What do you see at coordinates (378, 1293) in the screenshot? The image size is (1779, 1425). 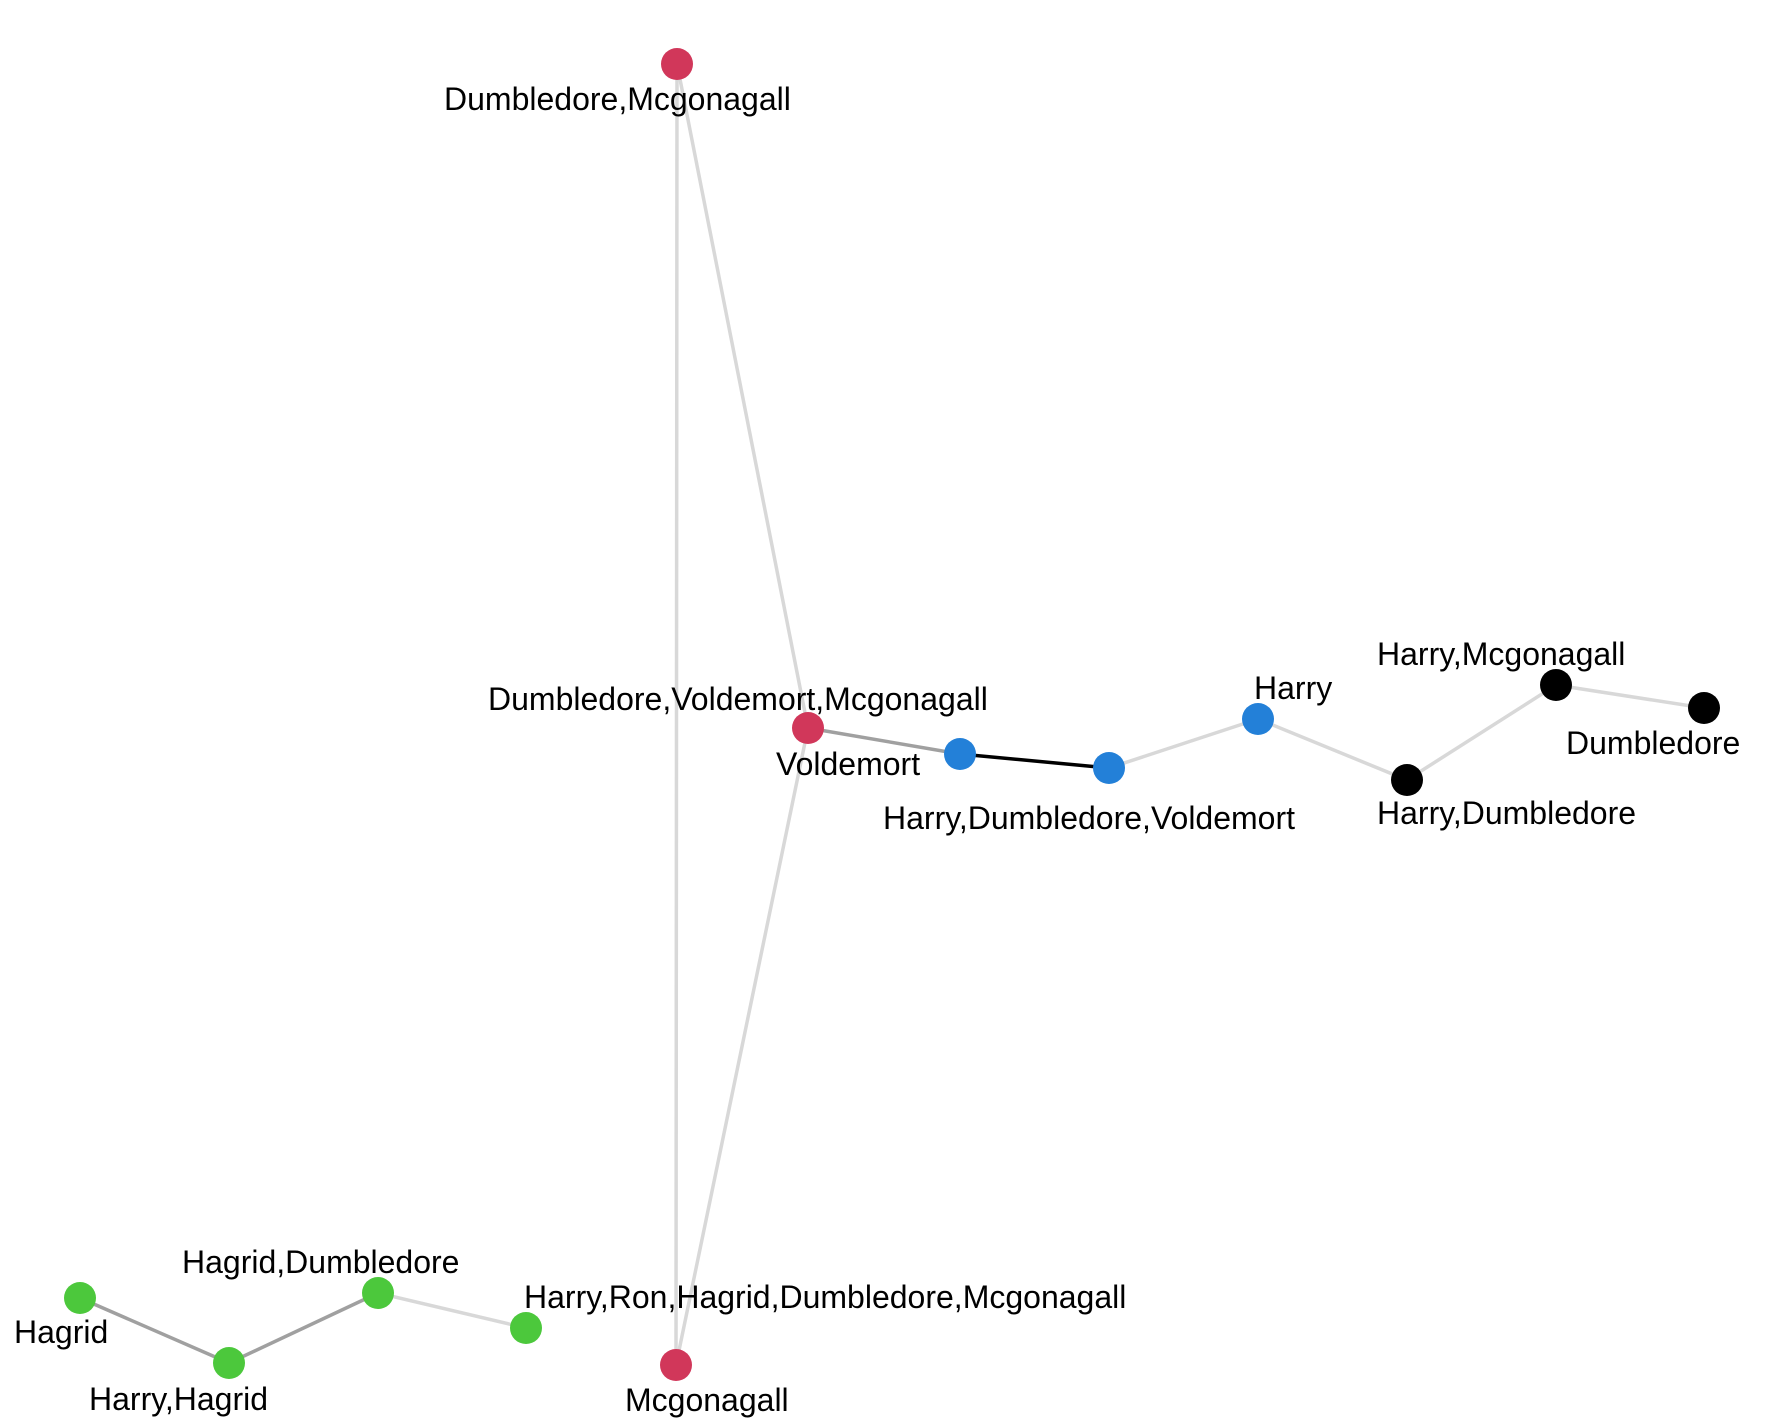 I see `node-hagrid-dumbledore` at bounding box center [378, 1293].